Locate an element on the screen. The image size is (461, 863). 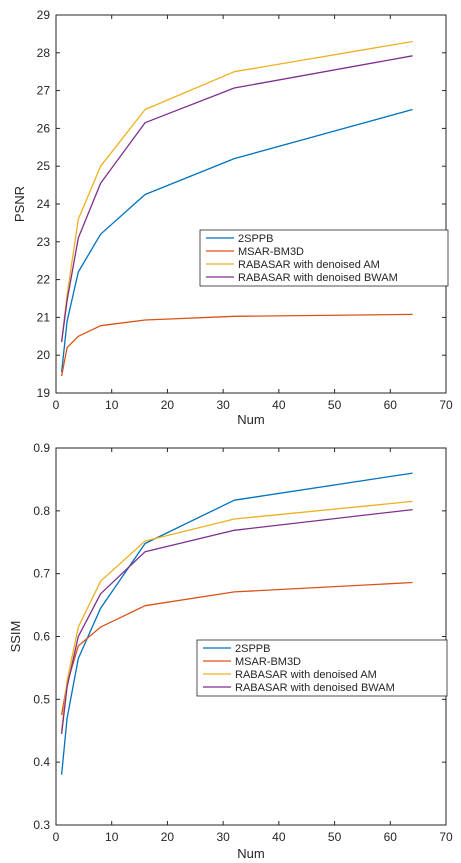
y-tick-label: 0.4 is located at coordinates (41, 762).